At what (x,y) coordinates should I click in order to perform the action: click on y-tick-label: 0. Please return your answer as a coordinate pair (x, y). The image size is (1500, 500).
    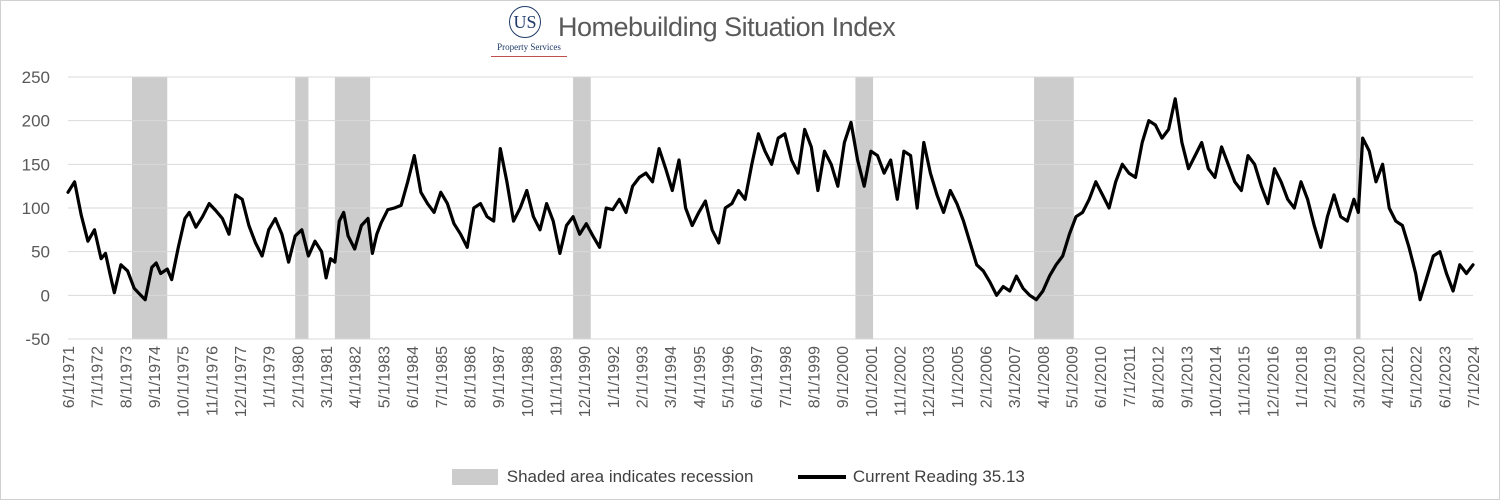
    Looking at the image, I should click on (45, 295).